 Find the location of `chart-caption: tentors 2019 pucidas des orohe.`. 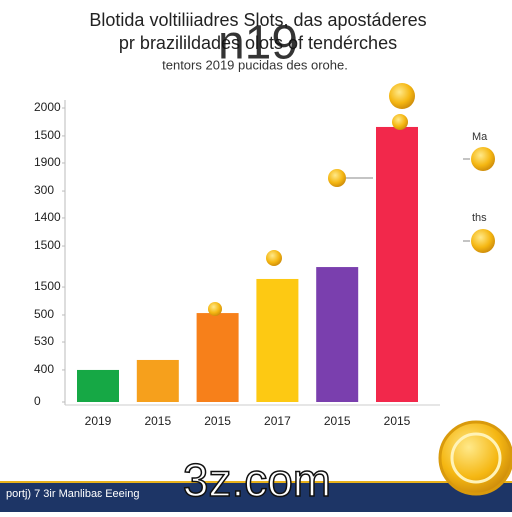

chart-caption: tentors 2019 pucidas des orohe. is located at coordinates (255, 64).